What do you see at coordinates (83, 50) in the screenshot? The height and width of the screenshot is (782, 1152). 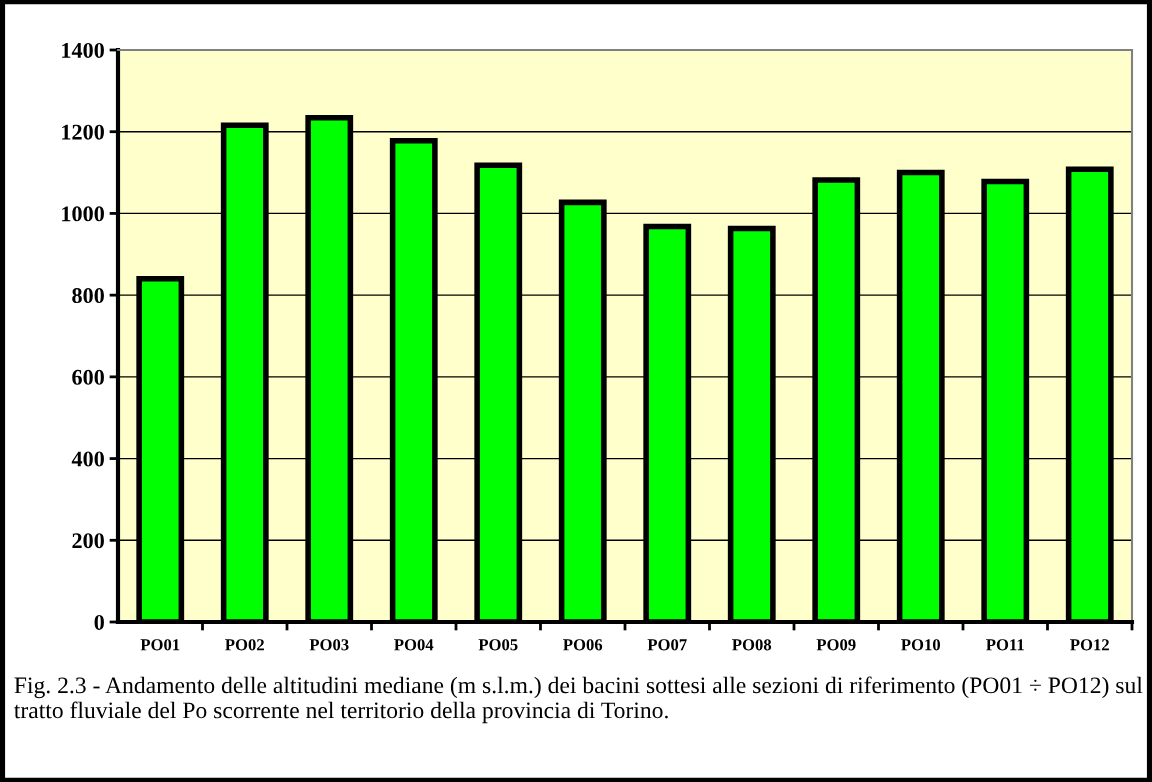 I see `y-tick-label: 1400` at bounding box center [83, 50].